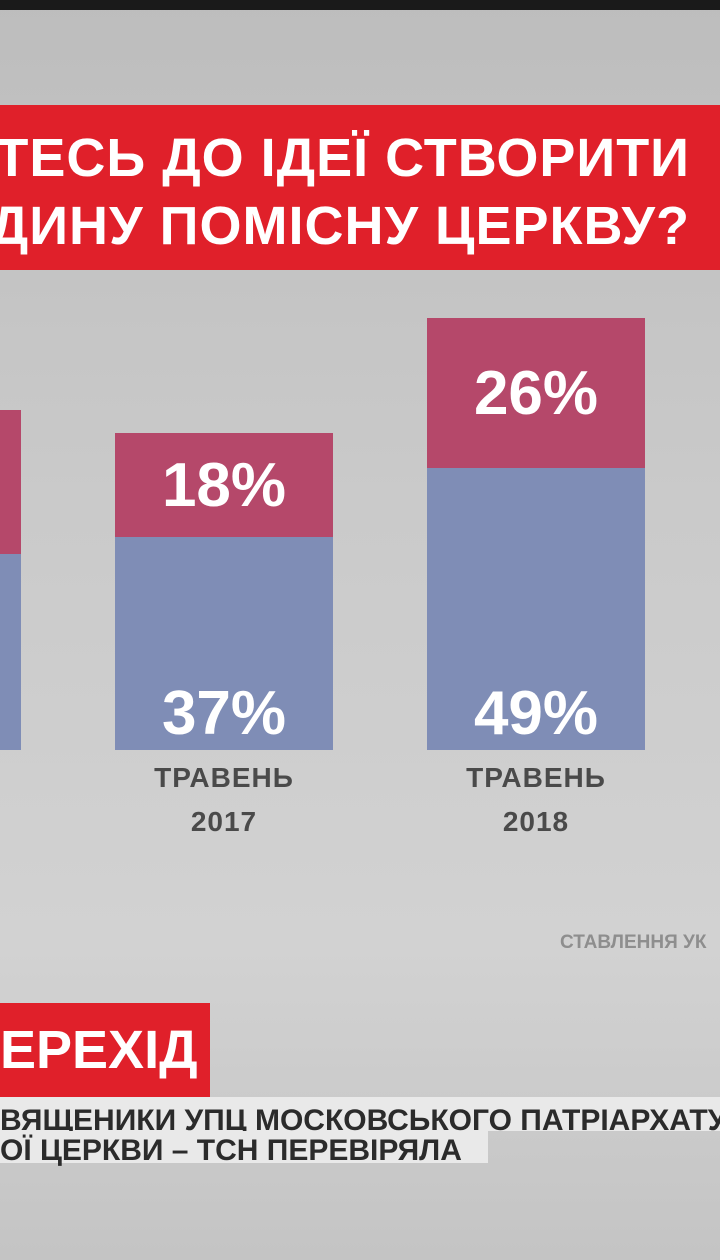  I want to click on source-note: СТАВЛЕННЯ УК, so click(633, 942).